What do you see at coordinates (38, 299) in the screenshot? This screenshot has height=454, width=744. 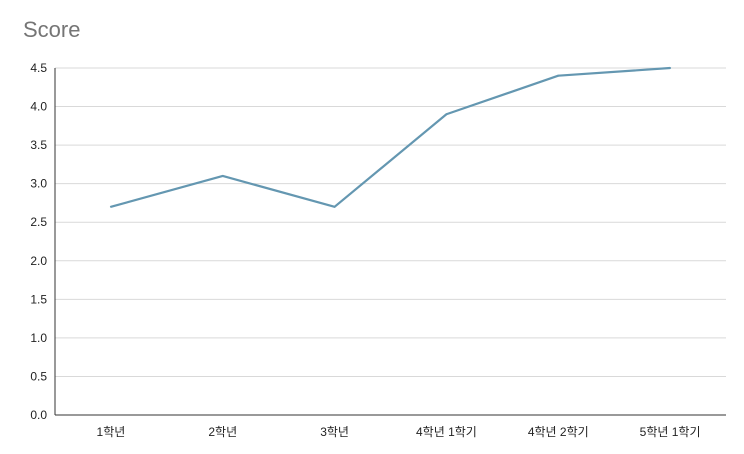 I see `y-tick-label: 1.5` at bounding box center [38, 299].